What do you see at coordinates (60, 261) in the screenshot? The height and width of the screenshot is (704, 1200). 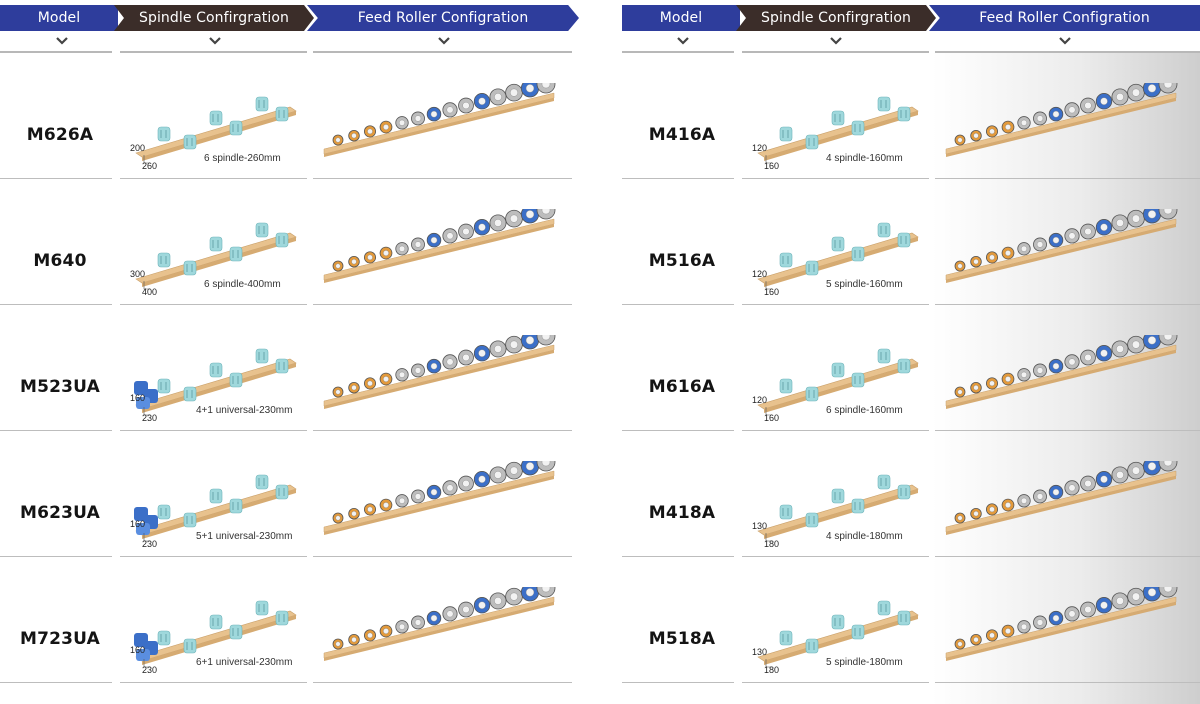 I see `model-name: M640` at bounding box center [60, 261].